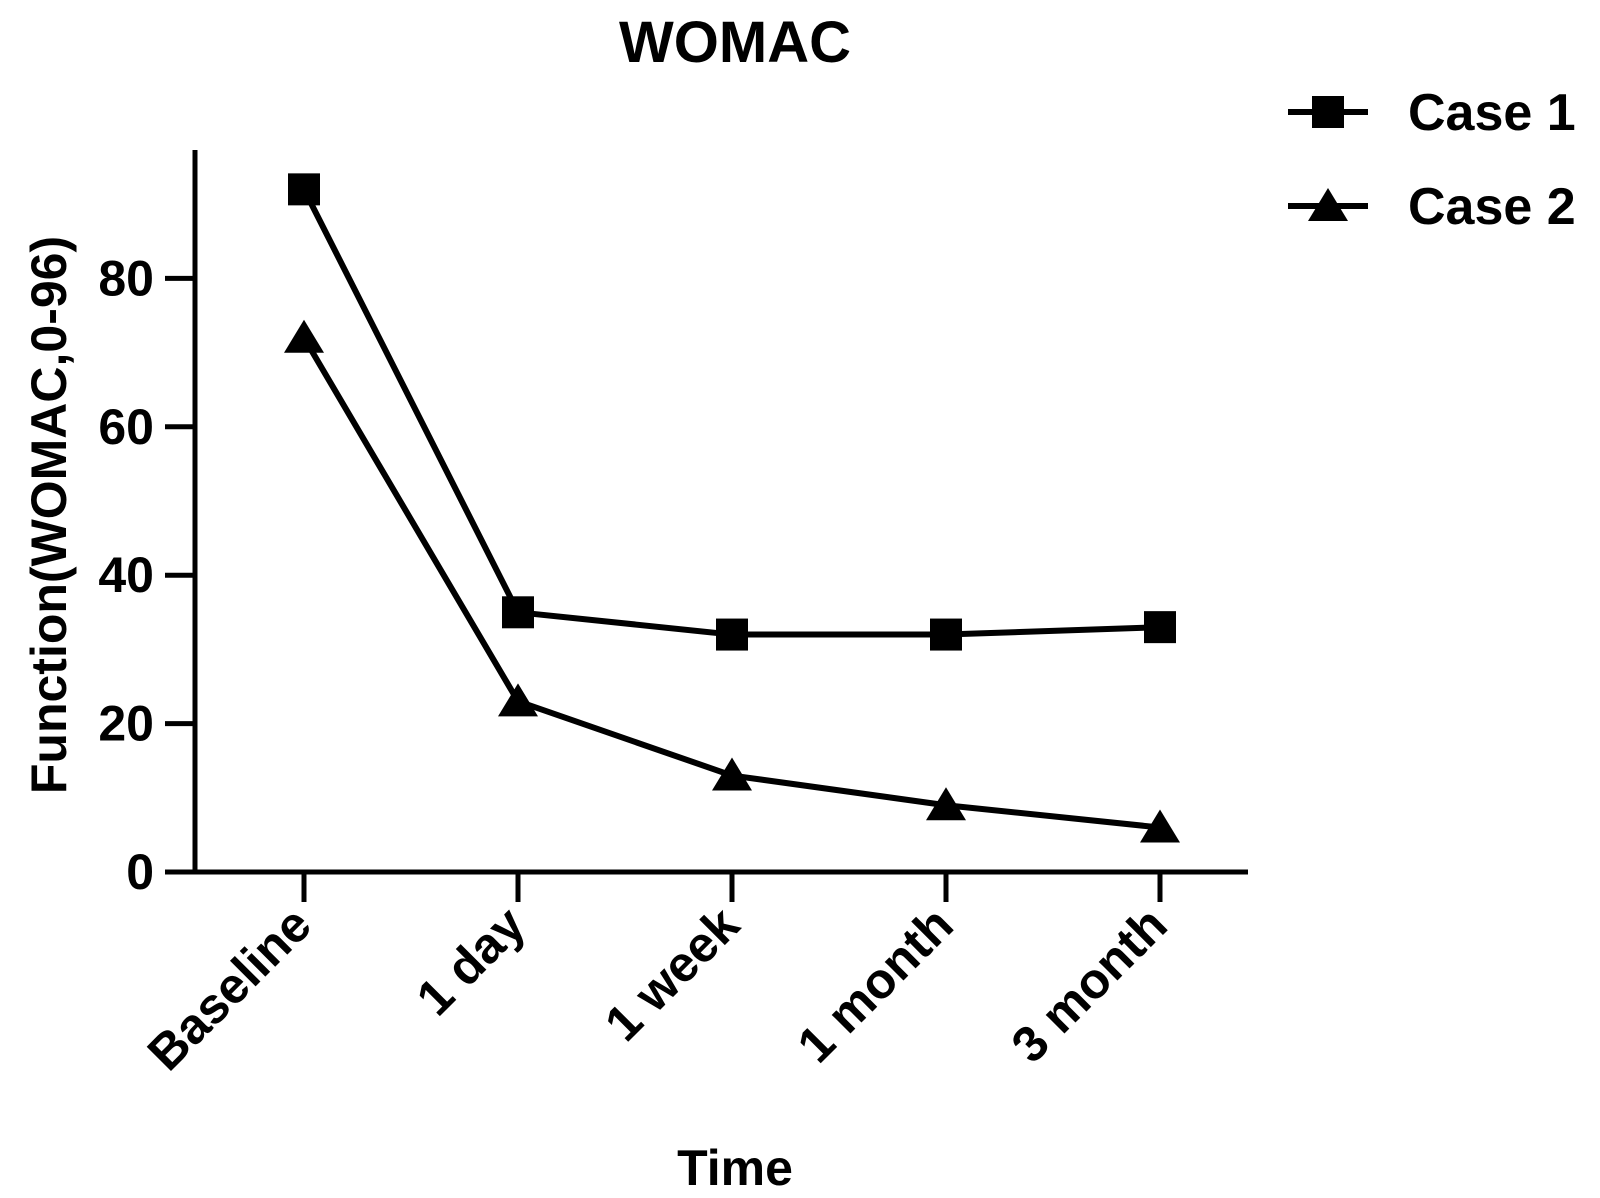 The image size is (1600, 1198). I want to click on x-tick-label: 3 month, so click(1089, 984).